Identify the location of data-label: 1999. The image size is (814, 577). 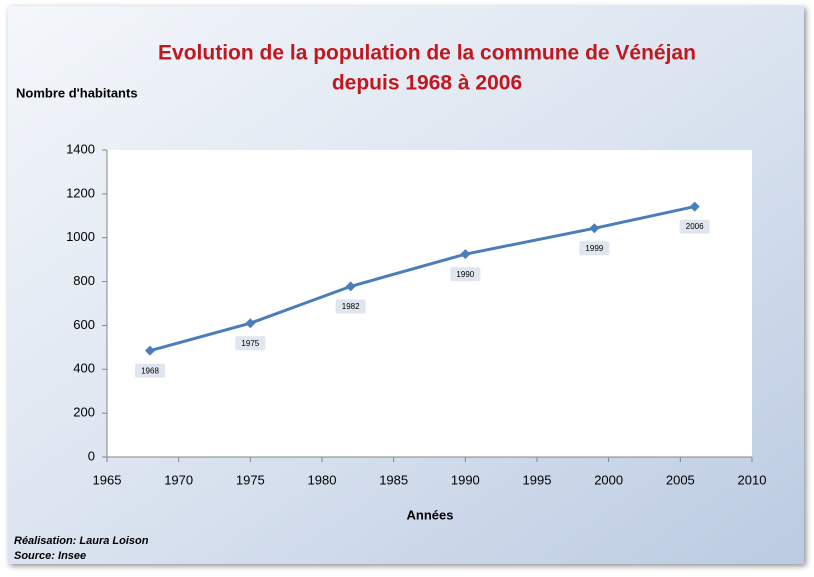
(594, 248).